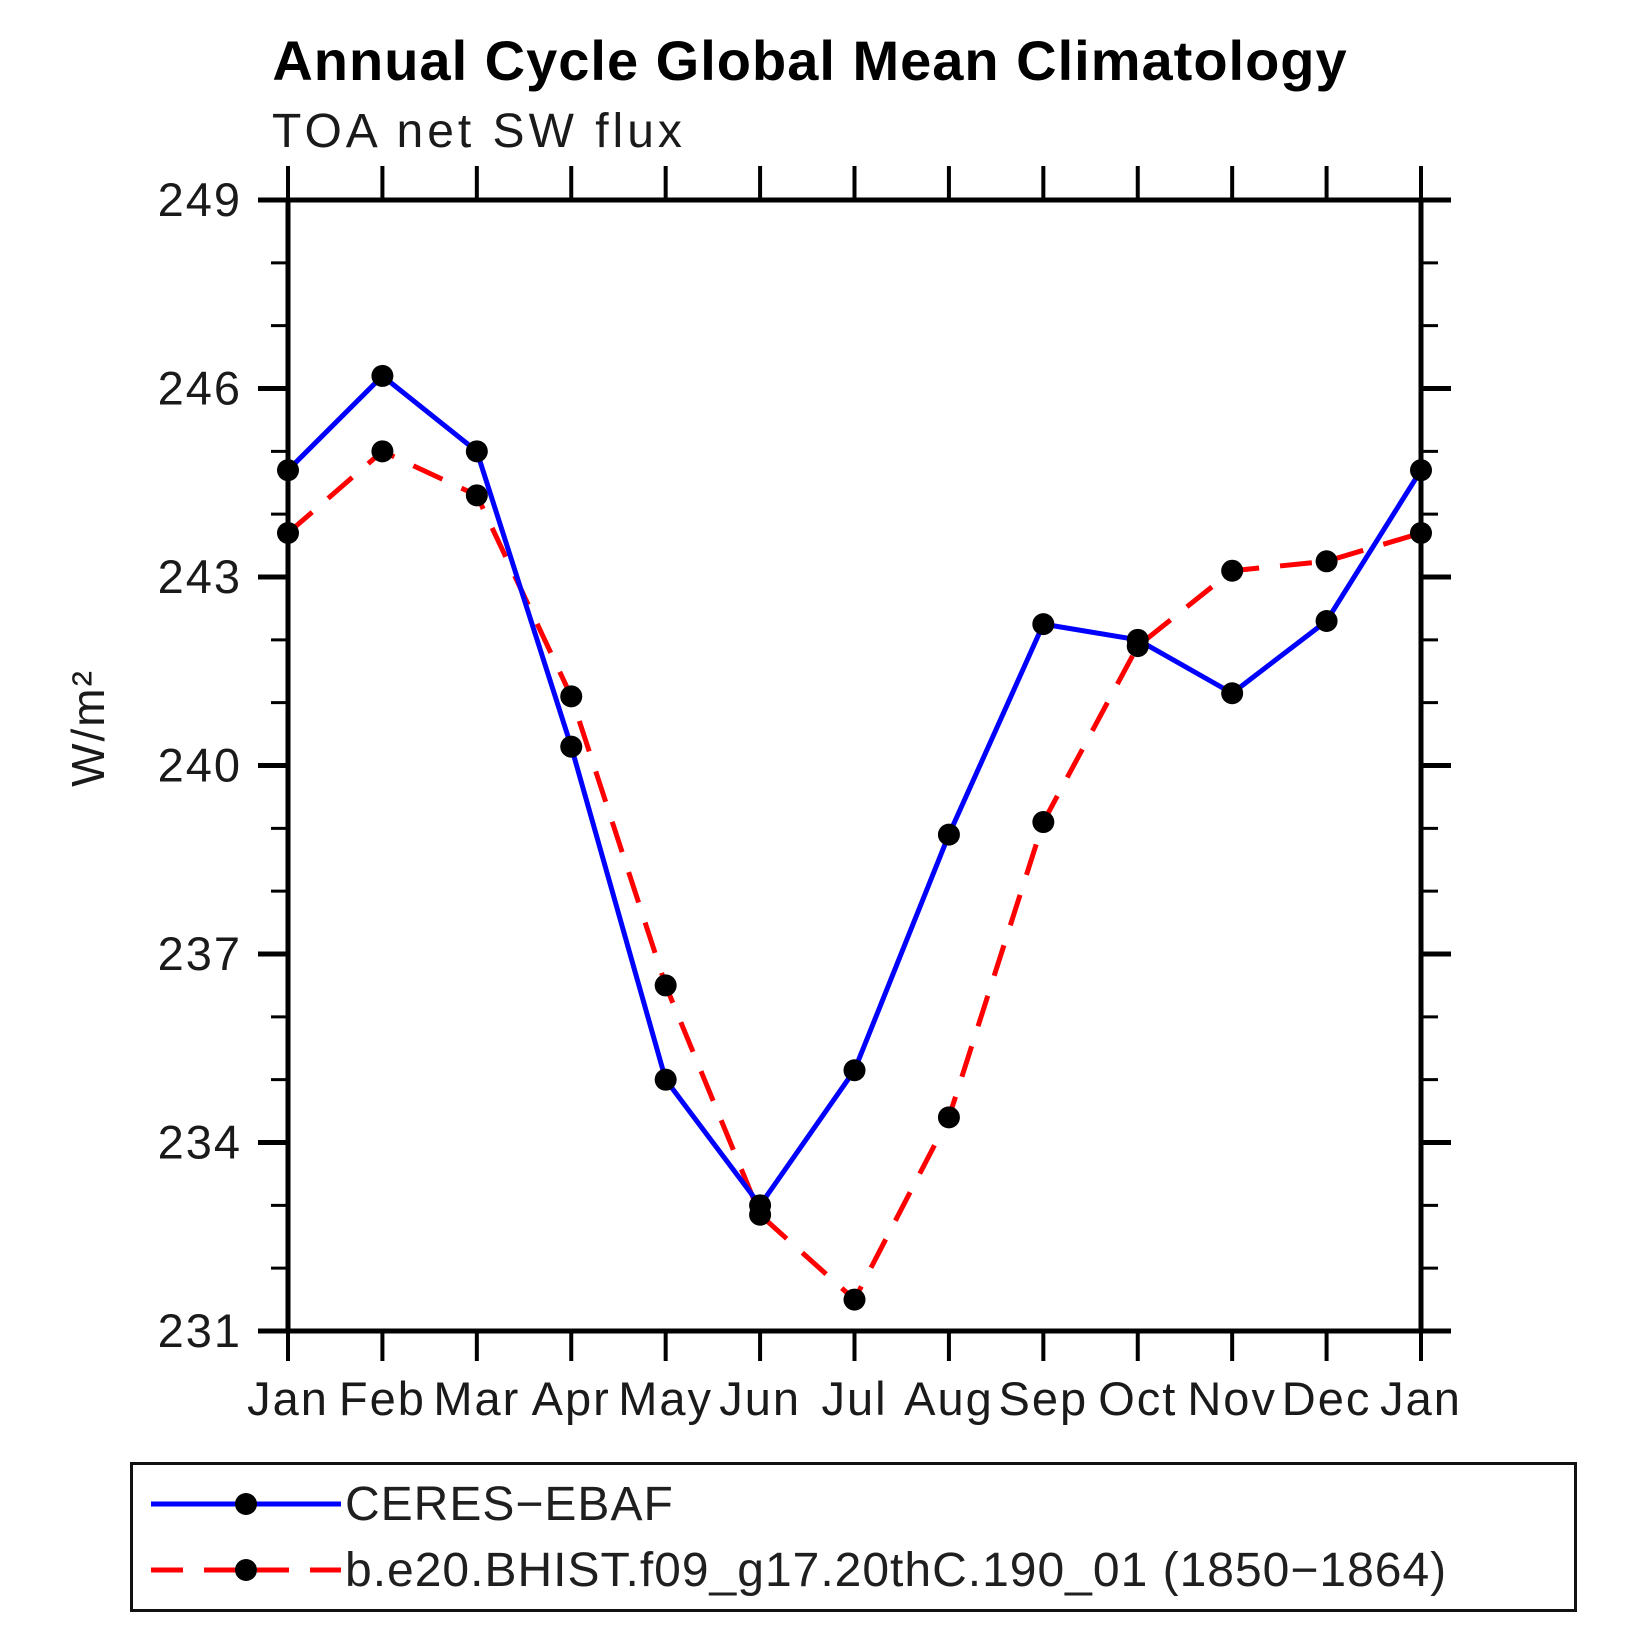 This screenshot has height=1652, width=1652. Describe the element at coordinates (760, 1398) in the screenshot. I see `x-tick-label: Jun` at that location.